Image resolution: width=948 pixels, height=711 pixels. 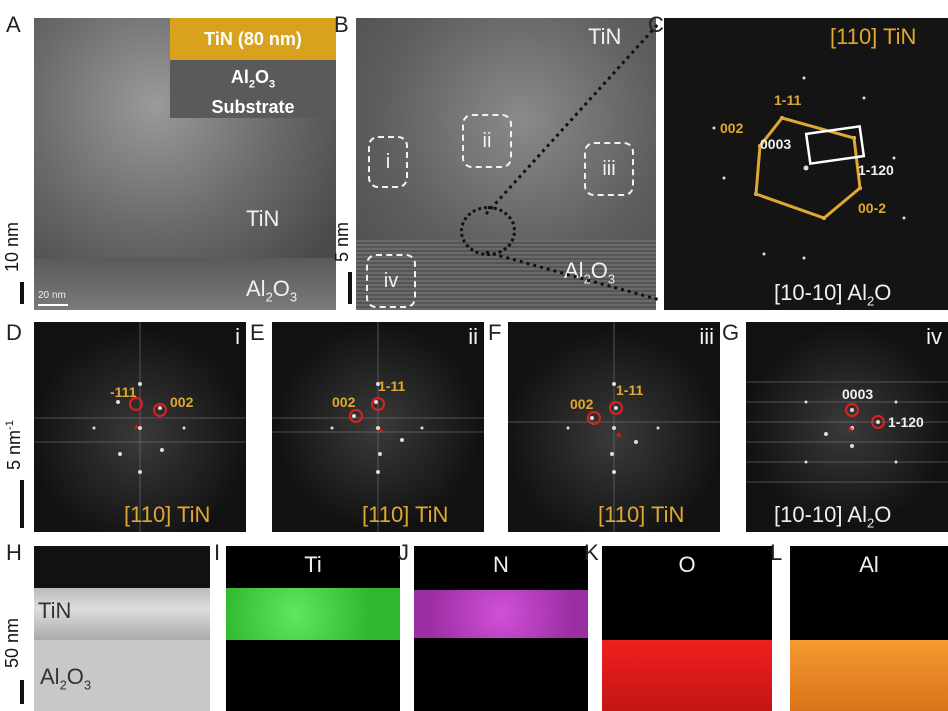 What do you see at coordinates (641, 514) in the screenshot?
I see `zone-axis-f: [110] TiN` at bounding box center [641, 514].